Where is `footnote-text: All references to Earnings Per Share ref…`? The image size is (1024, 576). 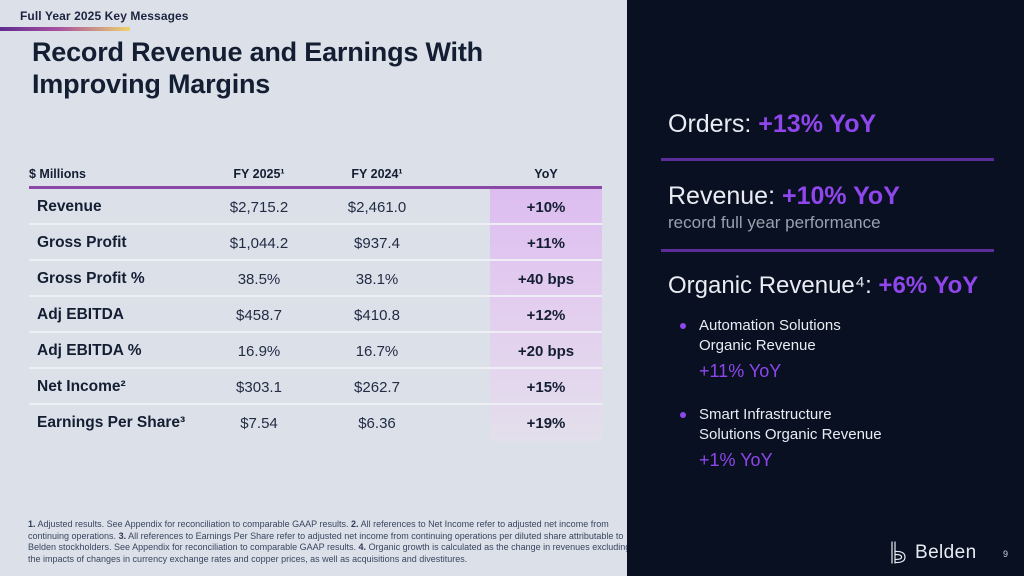 footnote-text: All references to Earnings Per Share ref… is located at coordinates (326, 541).